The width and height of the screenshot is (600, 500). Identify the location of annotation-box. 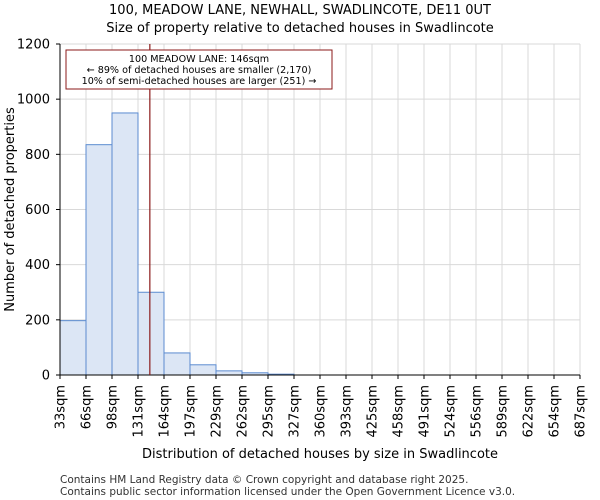
(199, 69).